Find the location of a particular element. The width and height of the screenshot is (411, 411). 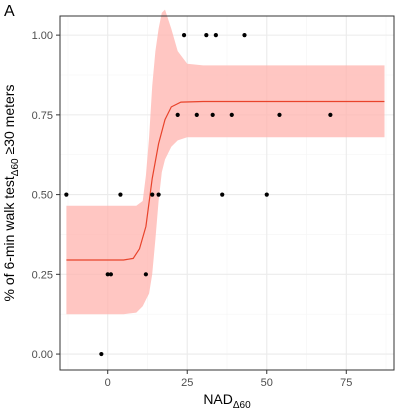

y-tick-label: 0.75 is located at coordinates (42, 116).